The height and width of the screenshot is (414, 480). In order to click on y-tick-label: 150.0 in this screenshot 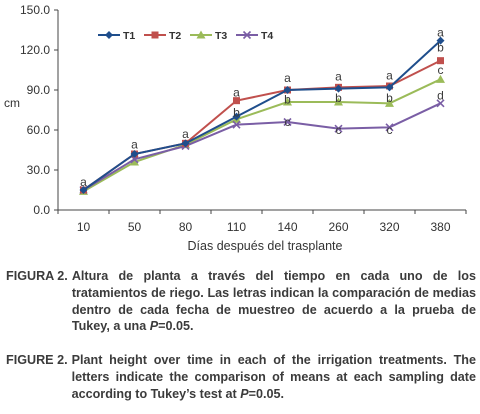, I will do `click(35, 10)`.